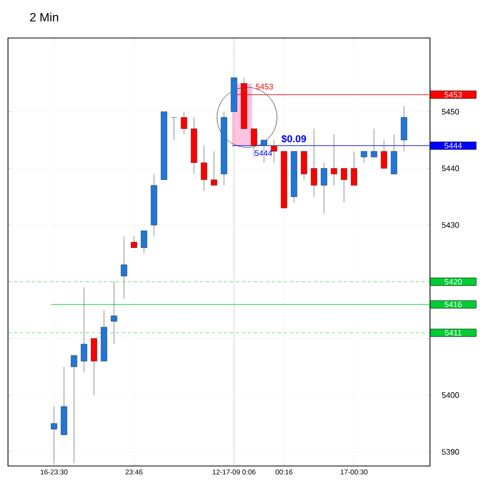  What do you see at coordinates (264, 87) in the screenshot?
I see `annotation: 5453` at bounding box center [264, 87].